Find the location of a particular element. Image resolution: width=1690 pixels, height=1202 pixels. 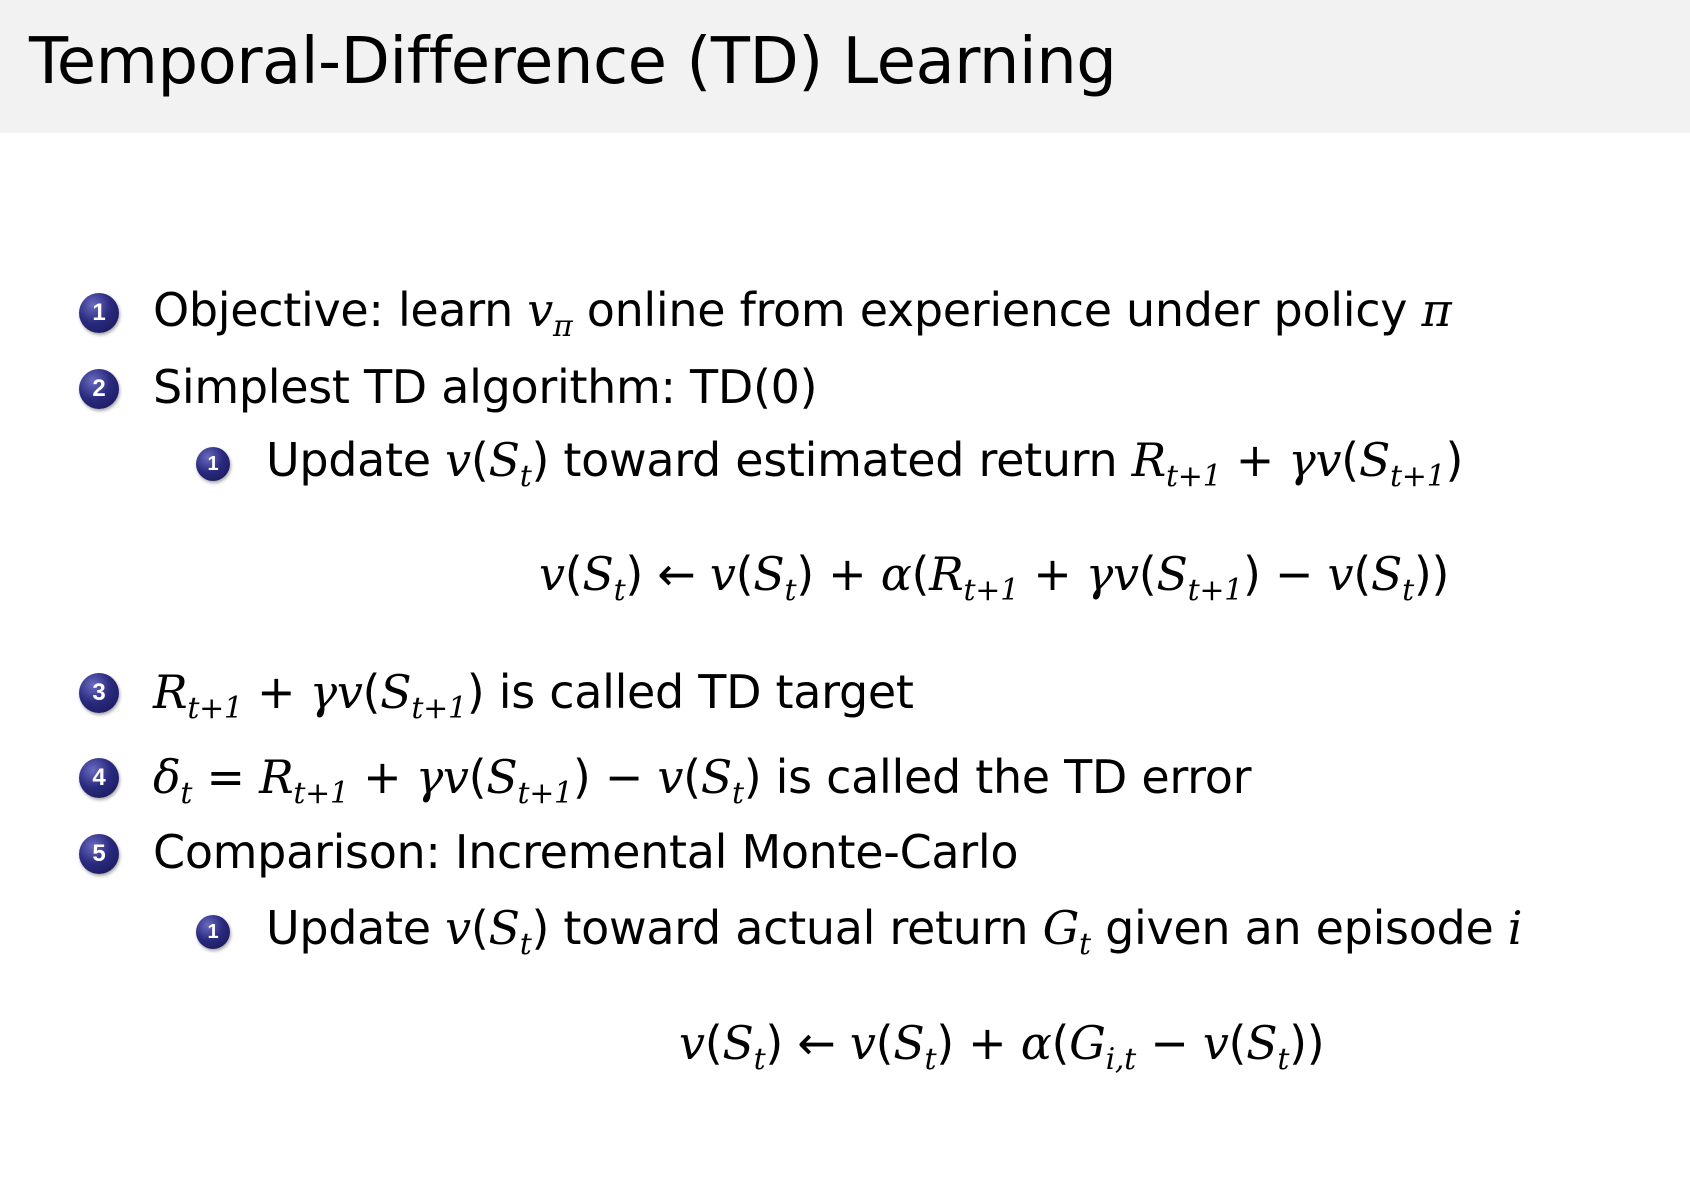

item-comparison: Comparison: Incremental Monte-Carlo is located at coordinates (586, 852).